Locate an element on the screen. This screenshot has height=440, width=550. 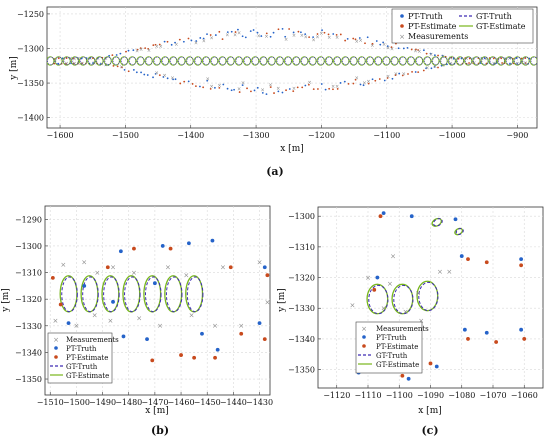
x-tick-label: −1120 is located at coordinates (336, 395).